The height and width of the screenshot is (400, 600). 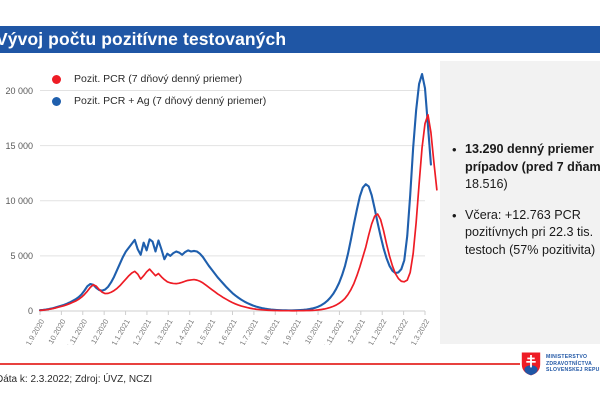 What do you see at coordinates (142, 332) in the screenshot?
I see `x-axis-tick-label: 1.2.2021` at bounding box center [142, 332].